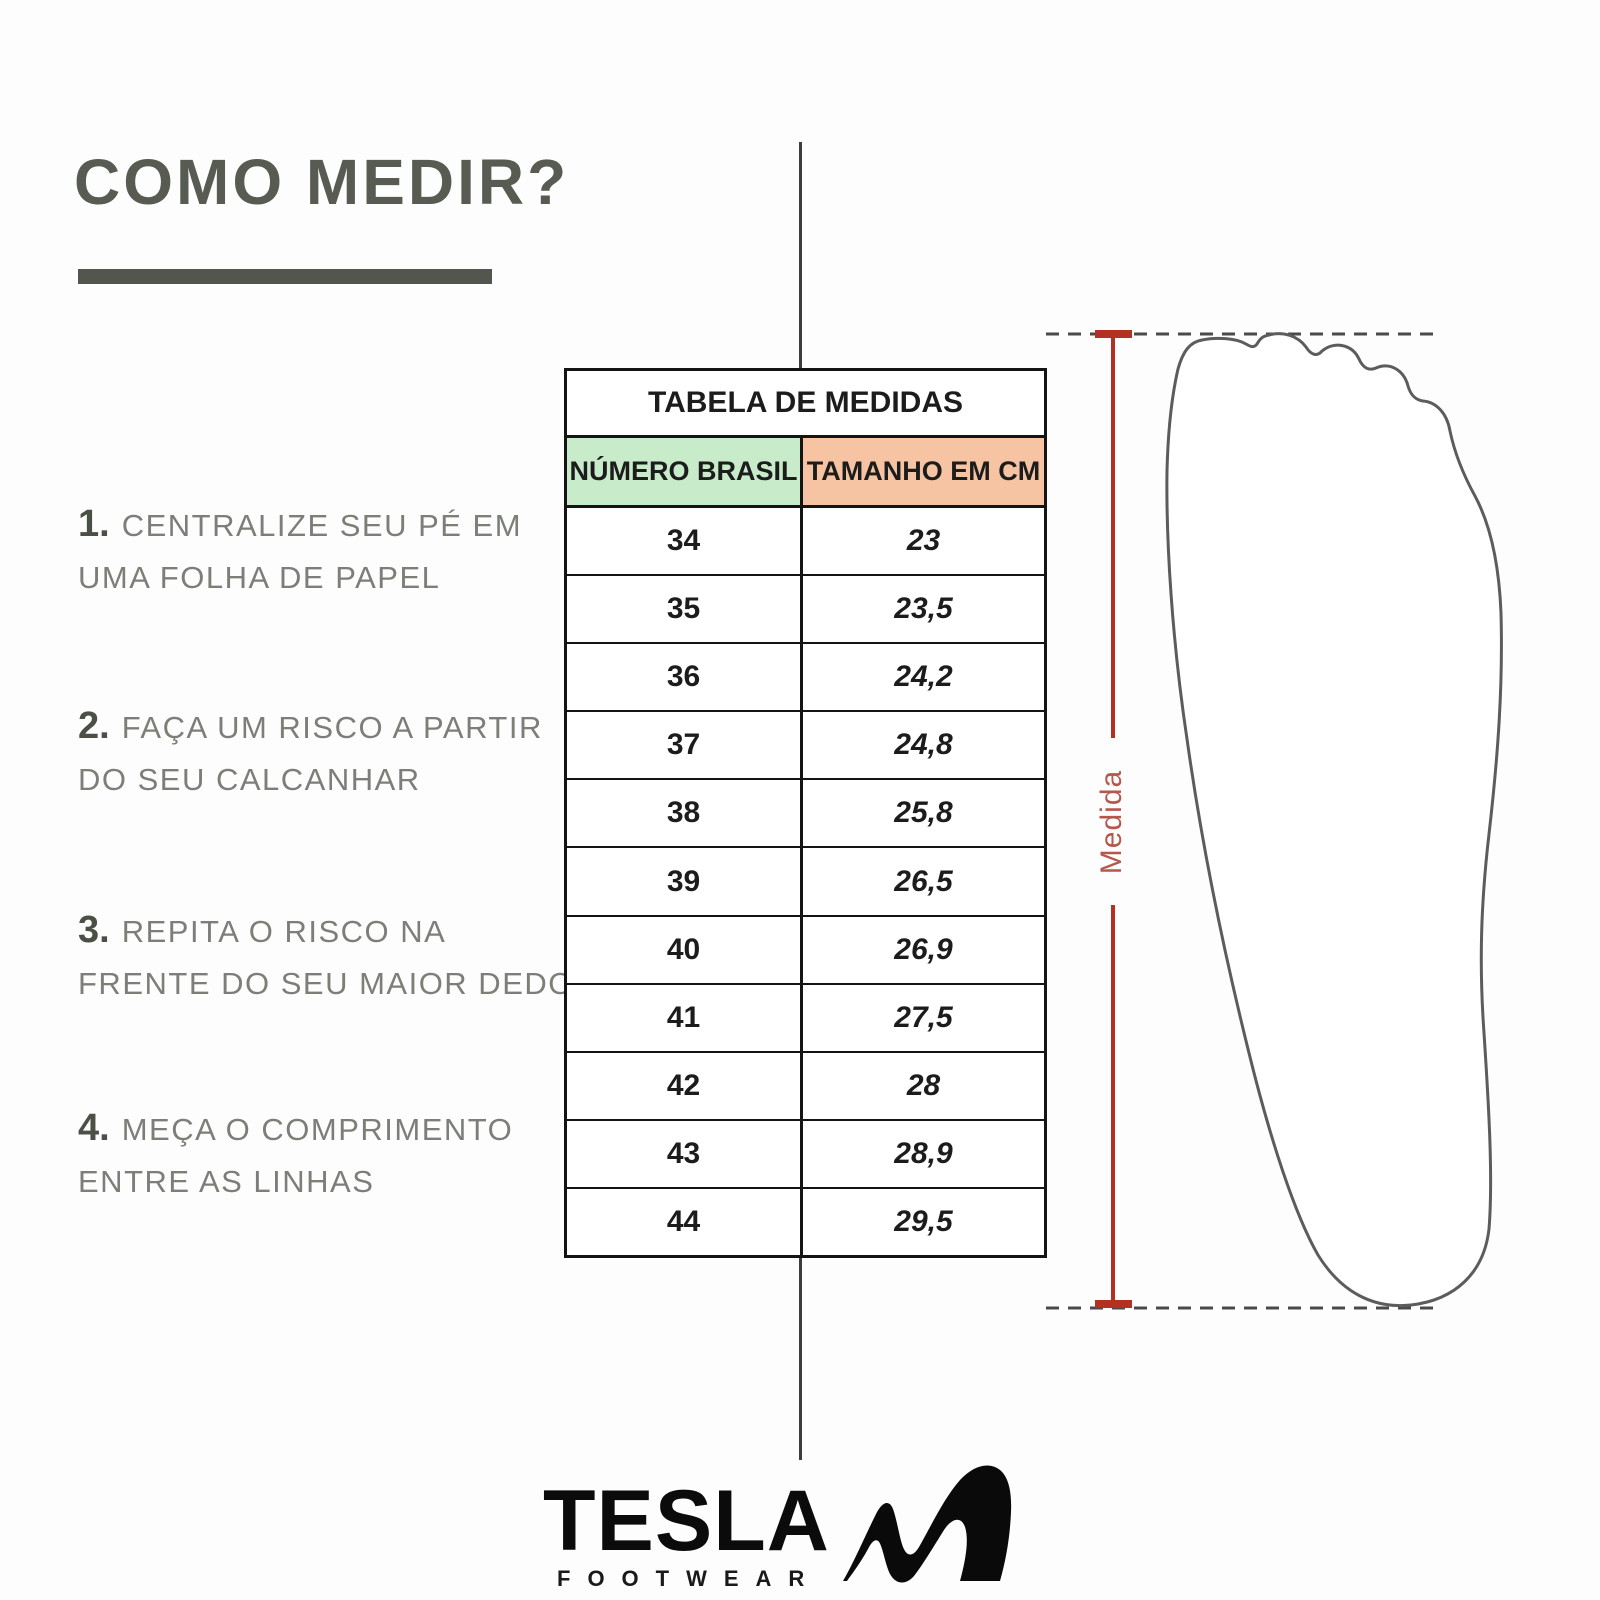 The width and height of the screenshot is (1600, 1600). I want to click on cell-size-br: 42, so click(685, 1085).